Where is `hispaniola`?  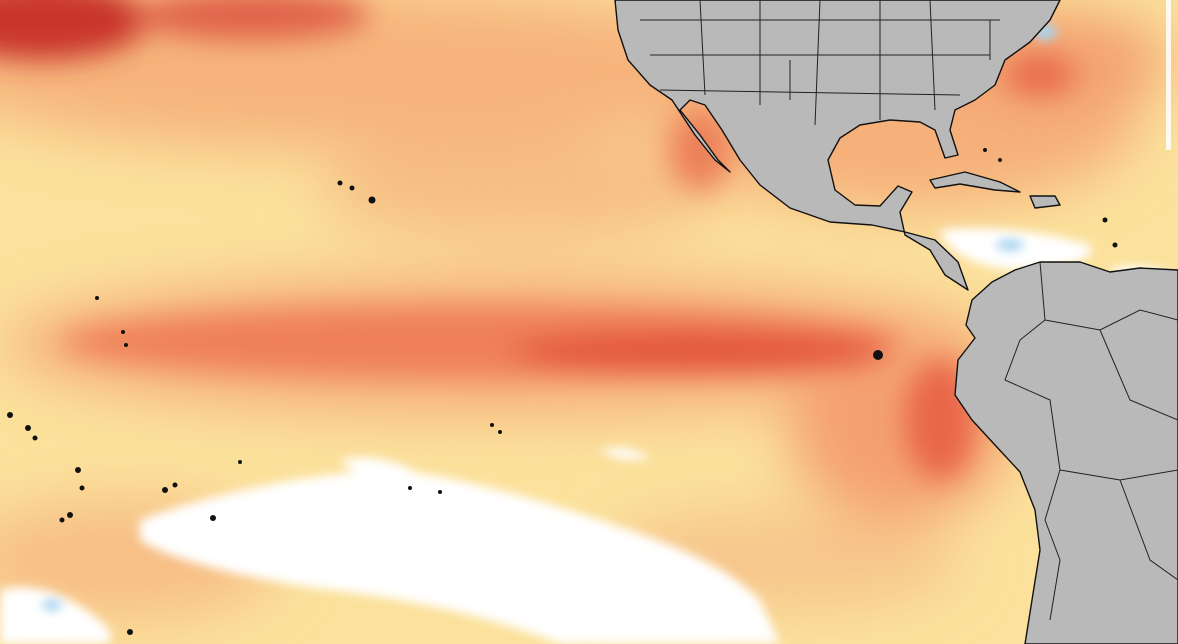 hispaniola is located at coordinates (1045, 202).